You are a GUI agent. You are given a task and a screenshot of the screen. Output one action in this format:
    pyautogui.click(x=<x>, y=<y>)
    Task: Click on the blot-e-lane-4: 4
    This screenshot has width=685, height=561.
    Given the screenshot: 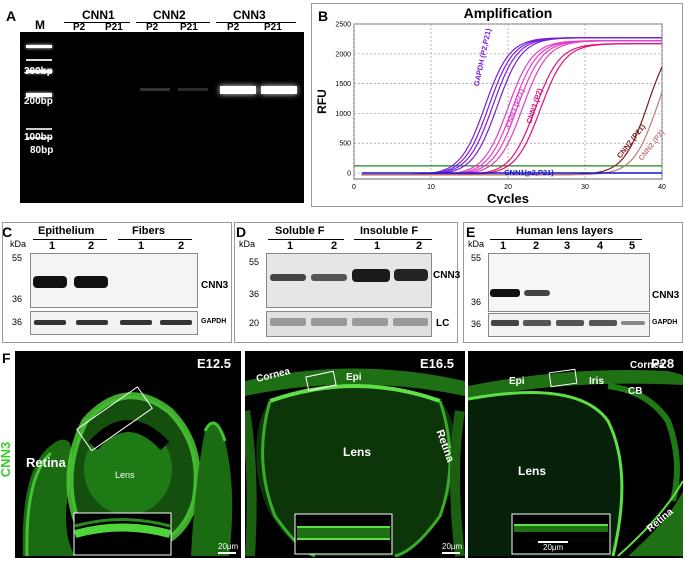 What is the action you would take?
    pyautogui.click(x=600, y=246)
    